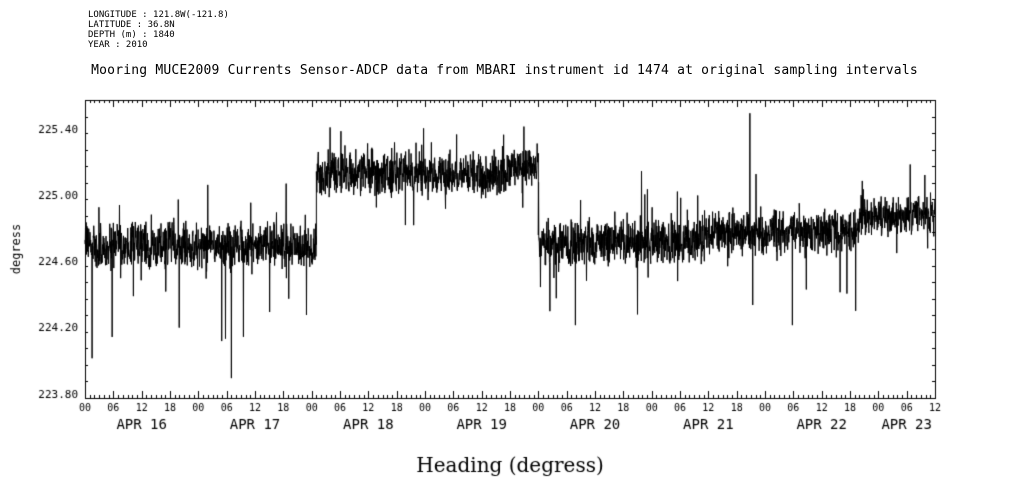 Image resolution: width=1009 pixels, height=504 pixels. What do you see at coordinates (118, 45) in the screenshot?
I see `meta-year: YEAR : 2010` at bounding box center [118, 45].